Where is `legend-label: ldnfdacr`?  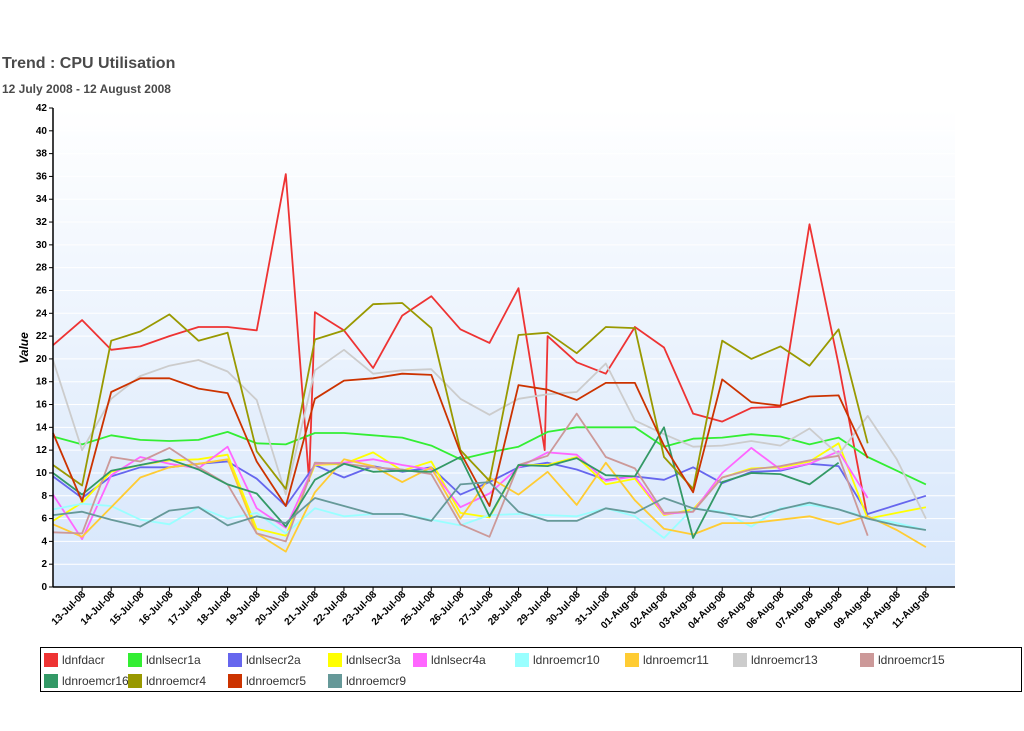
legend-label: ldnfdacr is located at coordinates (83, 660).